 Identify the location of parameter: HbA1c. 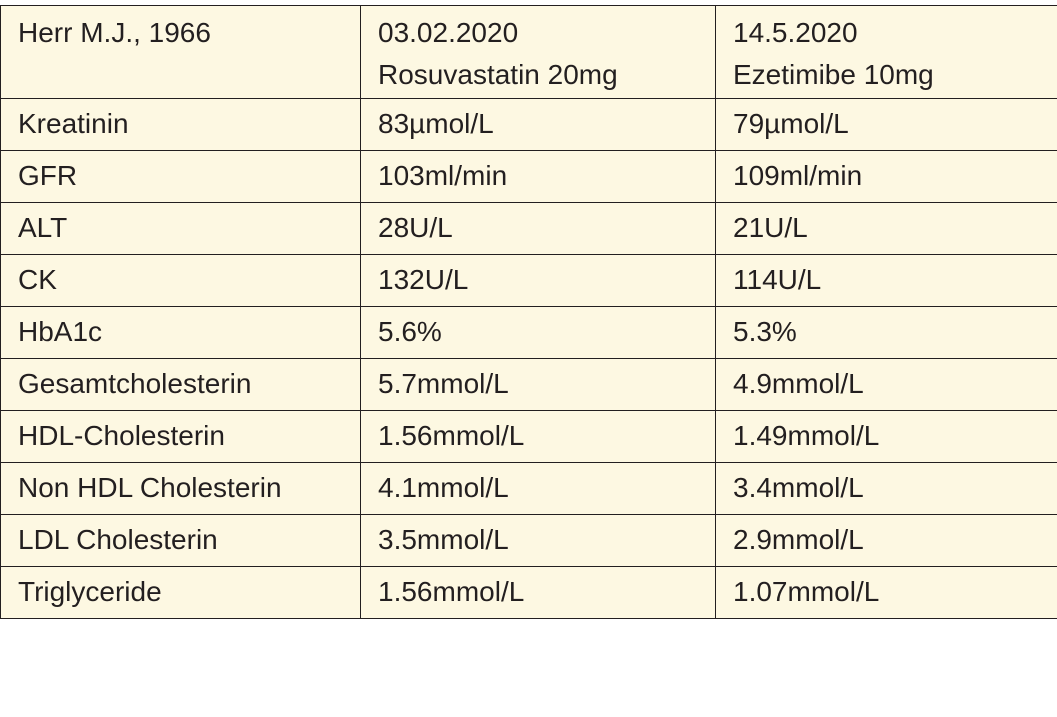
(180, 332).